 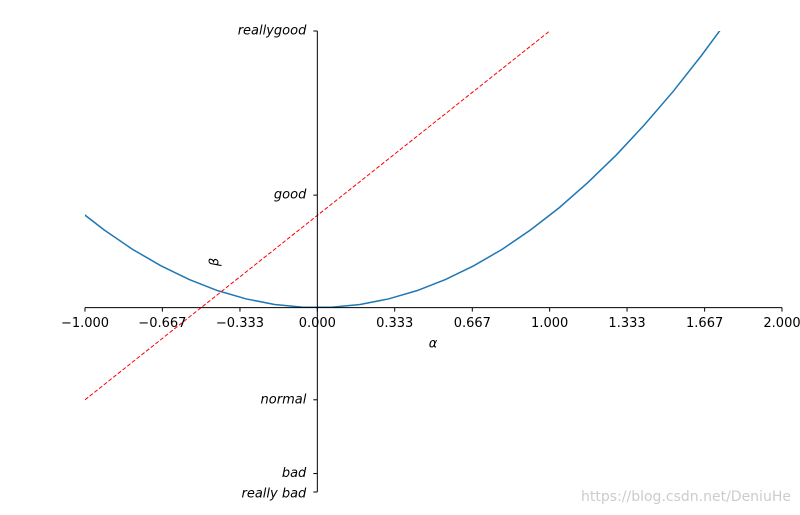 What do you see at coordinates (215, 262) in the screenshot?
I see `y-axis-label: β` at bounding box center [215, 262].